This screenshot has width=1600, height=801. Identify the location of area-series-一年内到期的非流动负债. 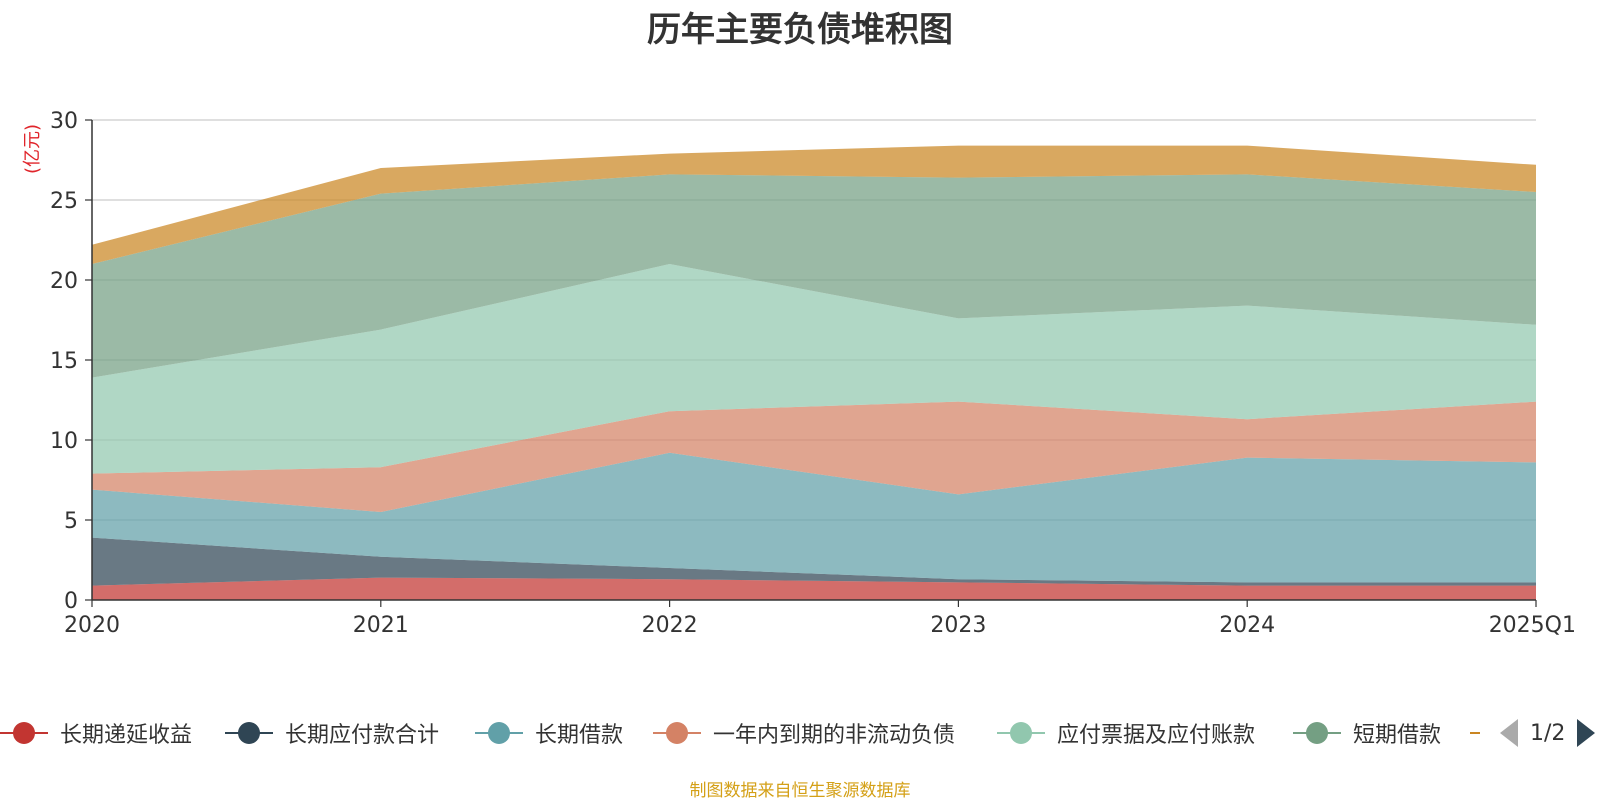
(814, 456).